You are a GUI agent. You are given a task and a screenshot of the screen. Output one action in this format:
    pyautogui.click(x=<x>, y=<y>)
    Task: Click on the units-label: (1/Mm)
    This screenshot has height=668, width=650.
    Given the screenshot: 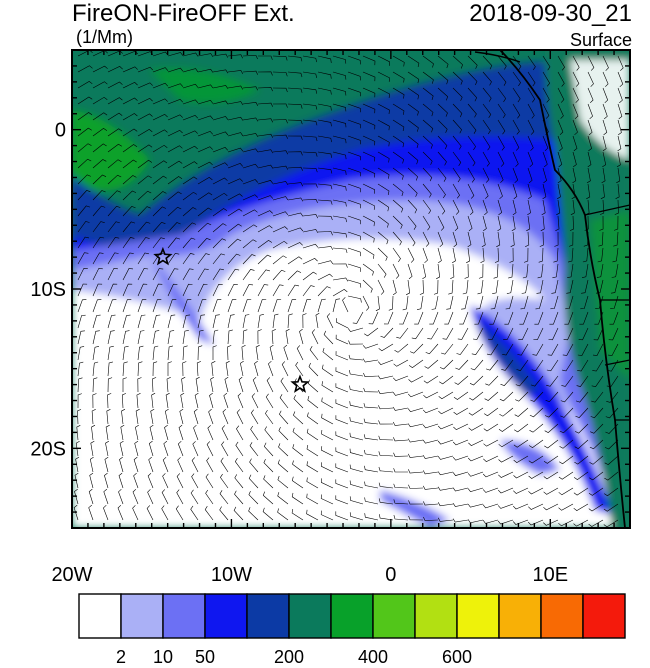 What is the action you would take?
    pyautogui.click(x=104, y=37)
    